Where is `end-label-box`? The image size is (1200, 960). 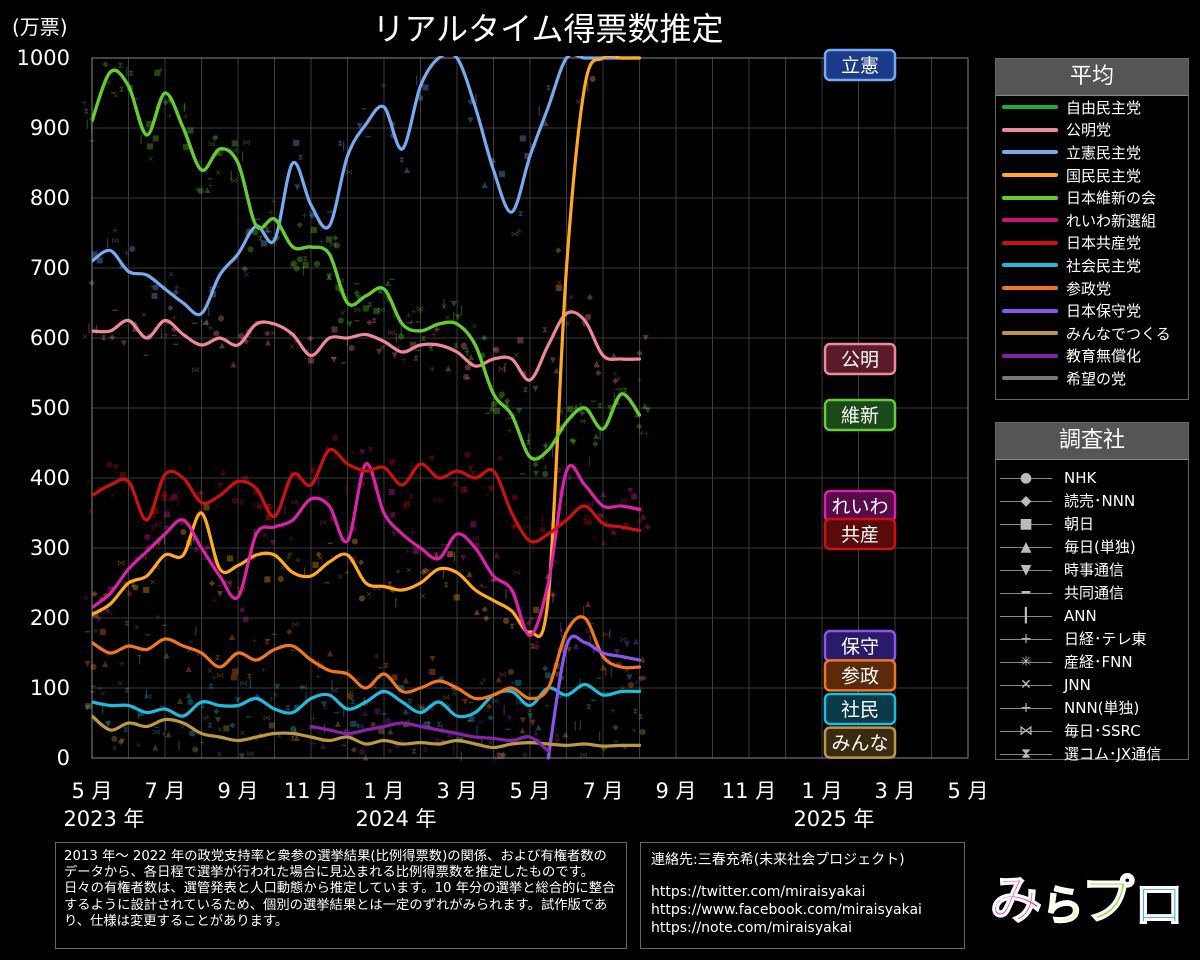 end-label-box is located at coordinates (860, 742).